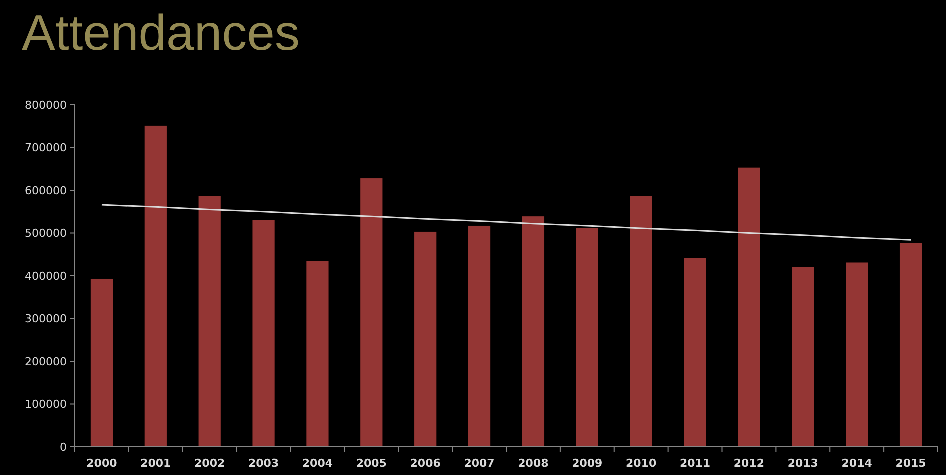  What do you see at coordinates (371, 463) in the screenshot?
I see `x-tick-label: 2005` at bounding box center [371, 463].